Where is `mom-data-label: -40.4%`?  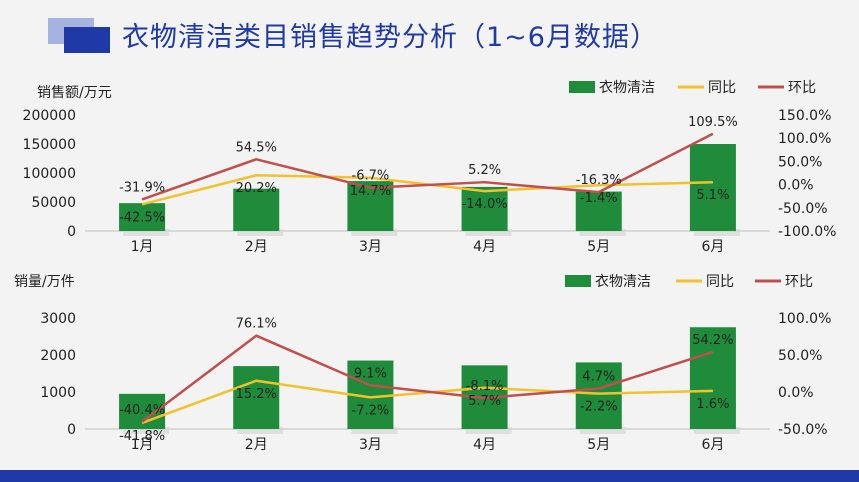
mom-data-label: -40.4% is located at coordinates (142, 410).